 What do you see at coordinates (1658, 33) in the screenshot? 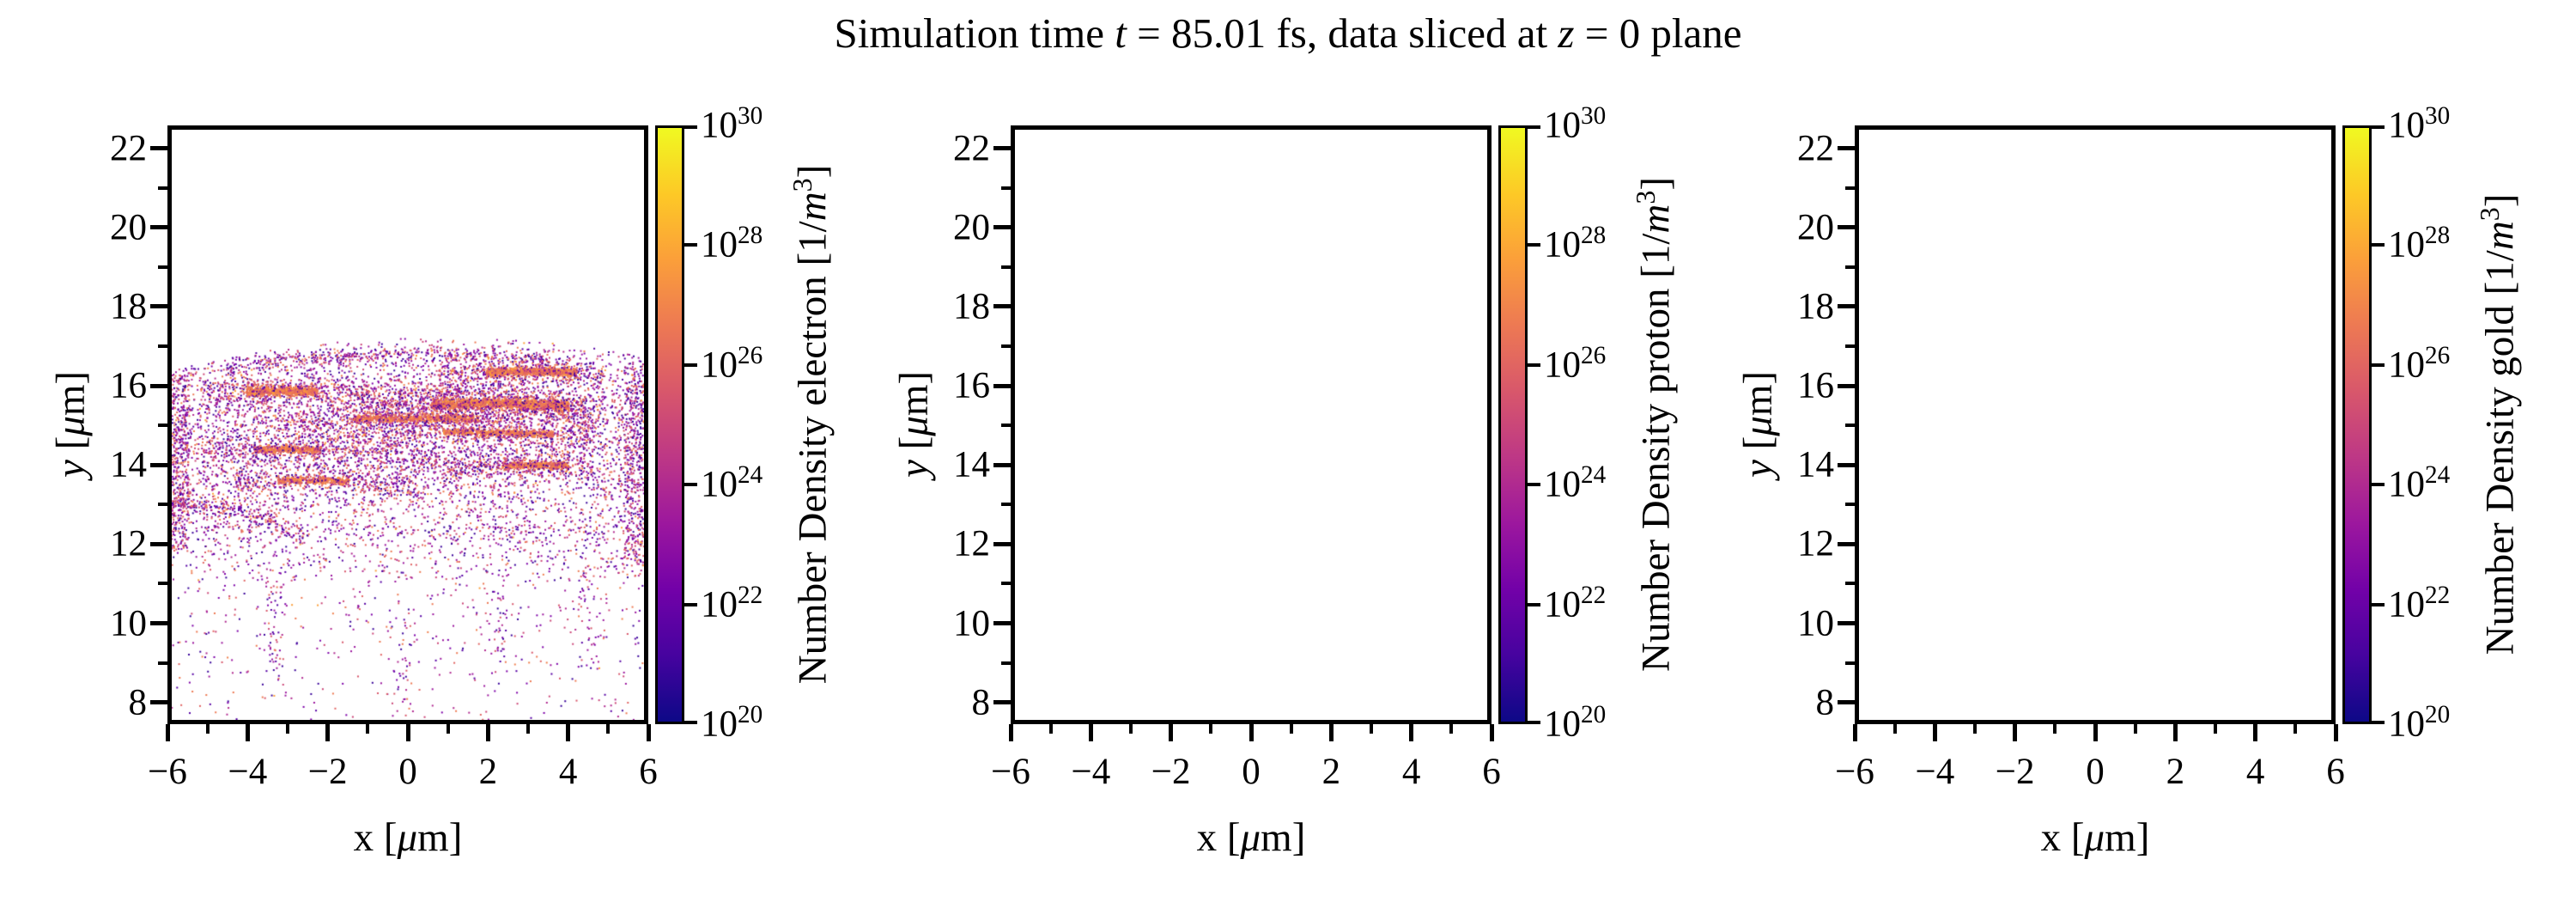
I see `title-suffix: = 0 plane` at bounding box center [1658, 33].